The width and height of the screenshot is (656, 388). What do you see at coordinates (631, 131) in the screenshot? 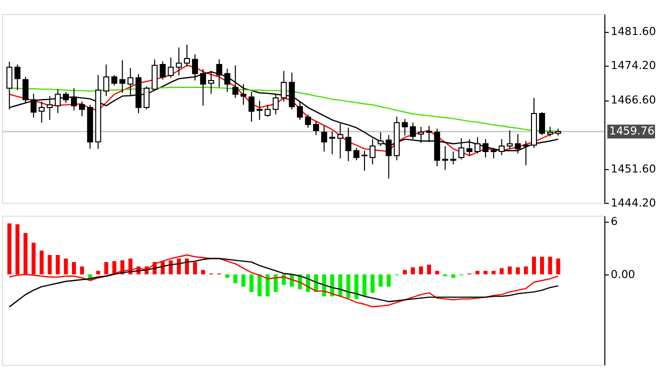
I see `ref-line-label: 1459.76` at bounding box center [631, 131].